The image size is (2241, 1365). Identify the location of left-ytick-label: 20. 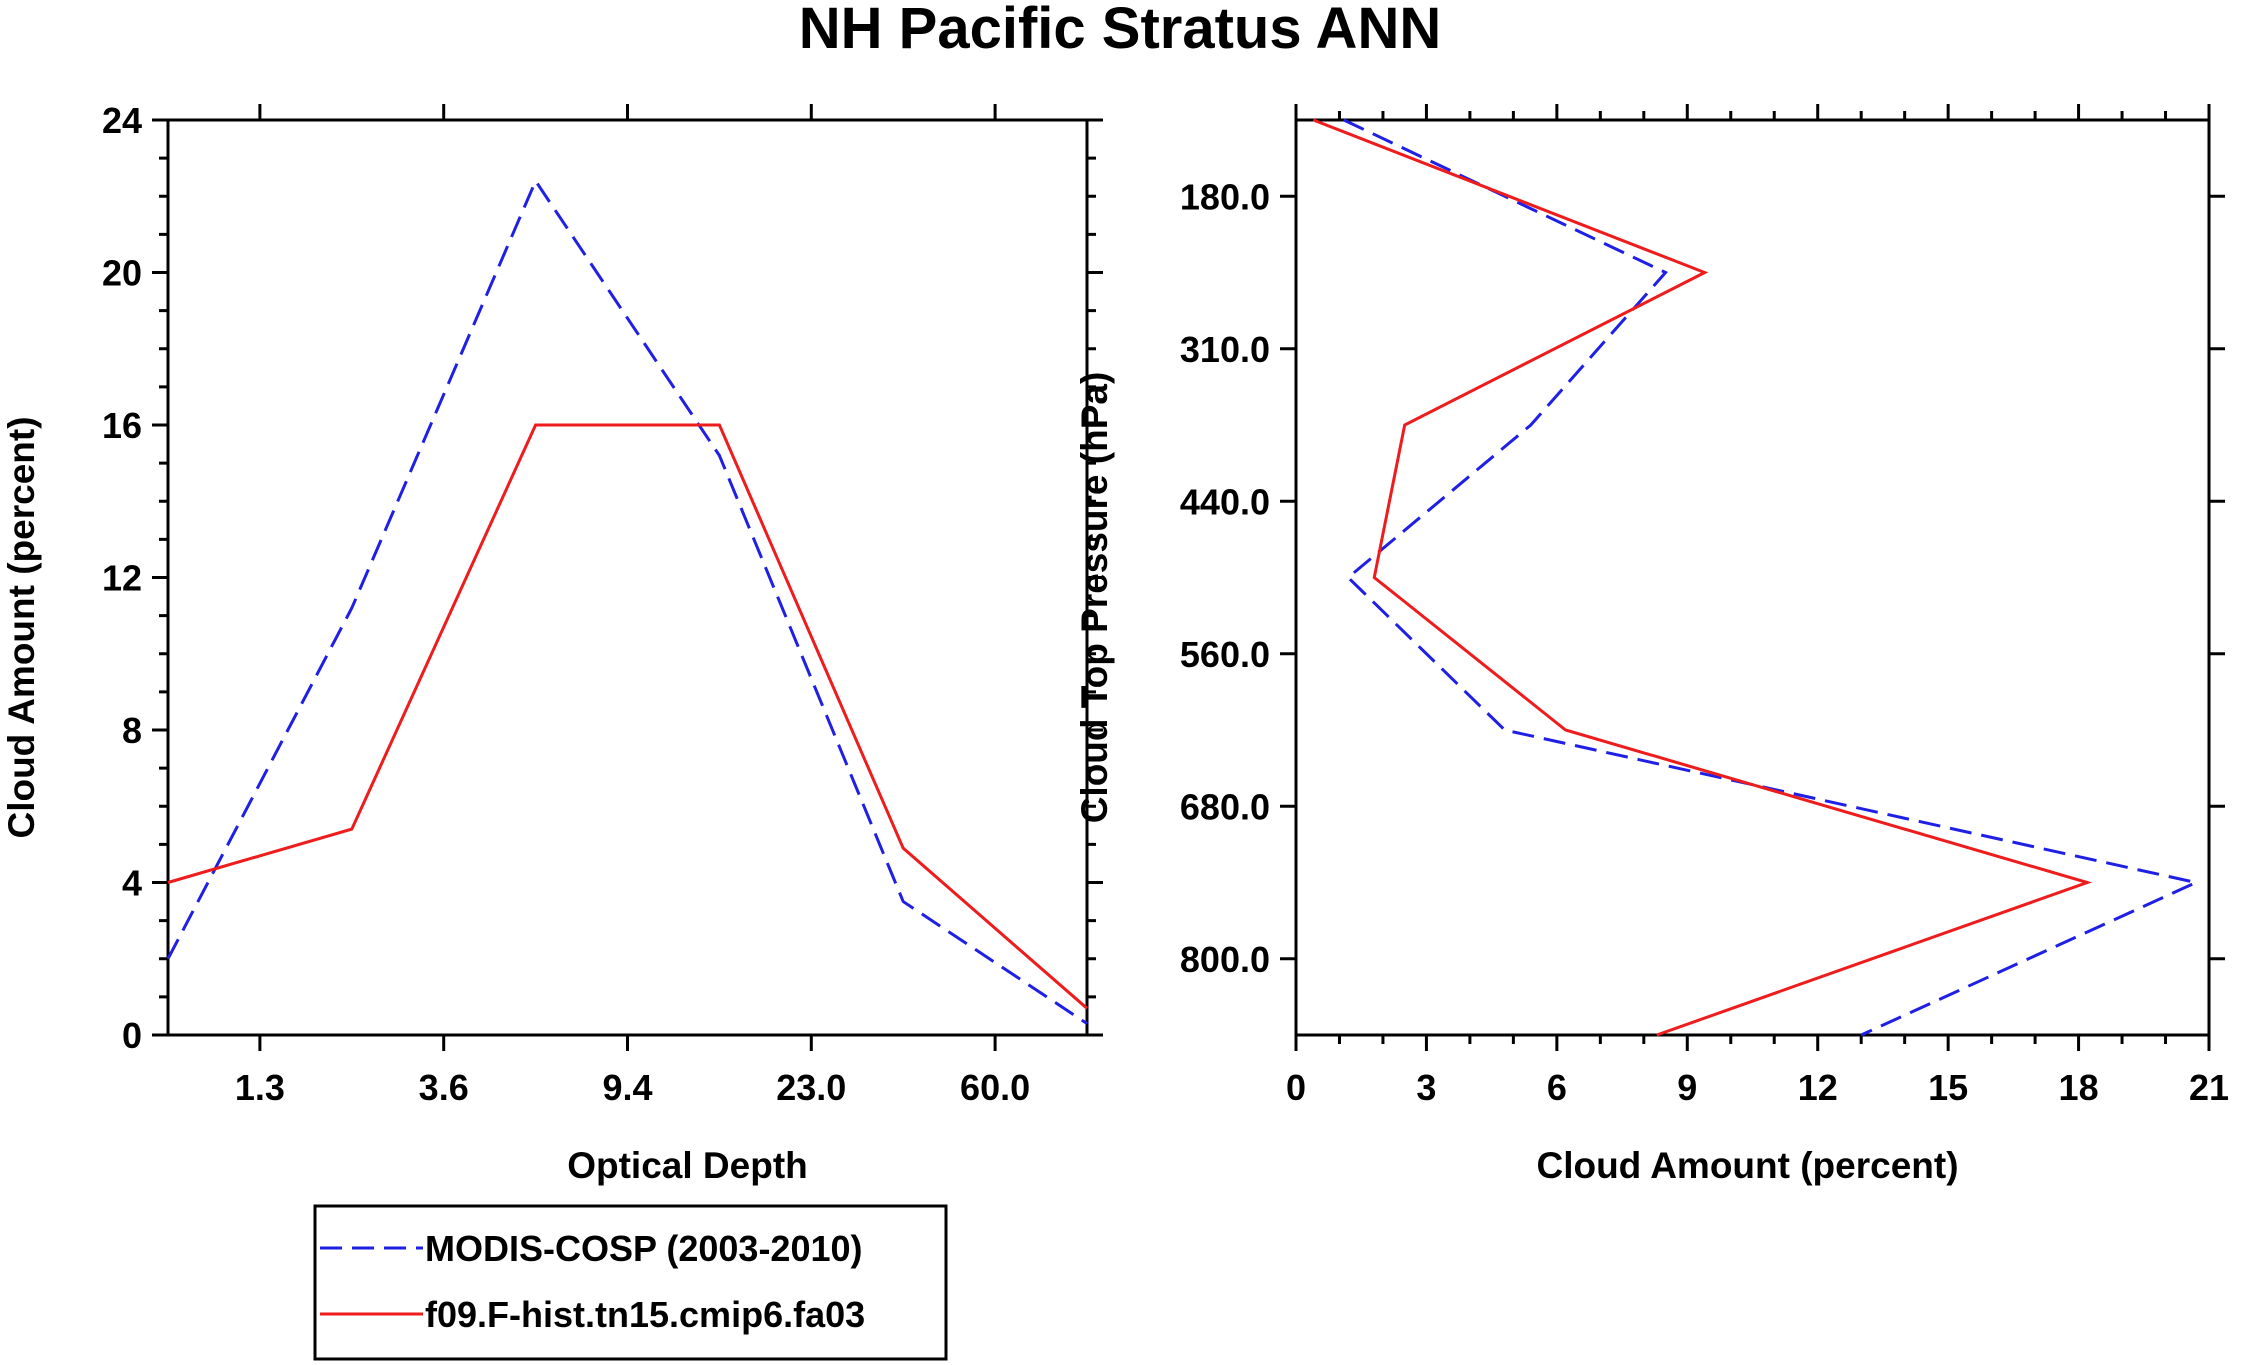
(122, 273).